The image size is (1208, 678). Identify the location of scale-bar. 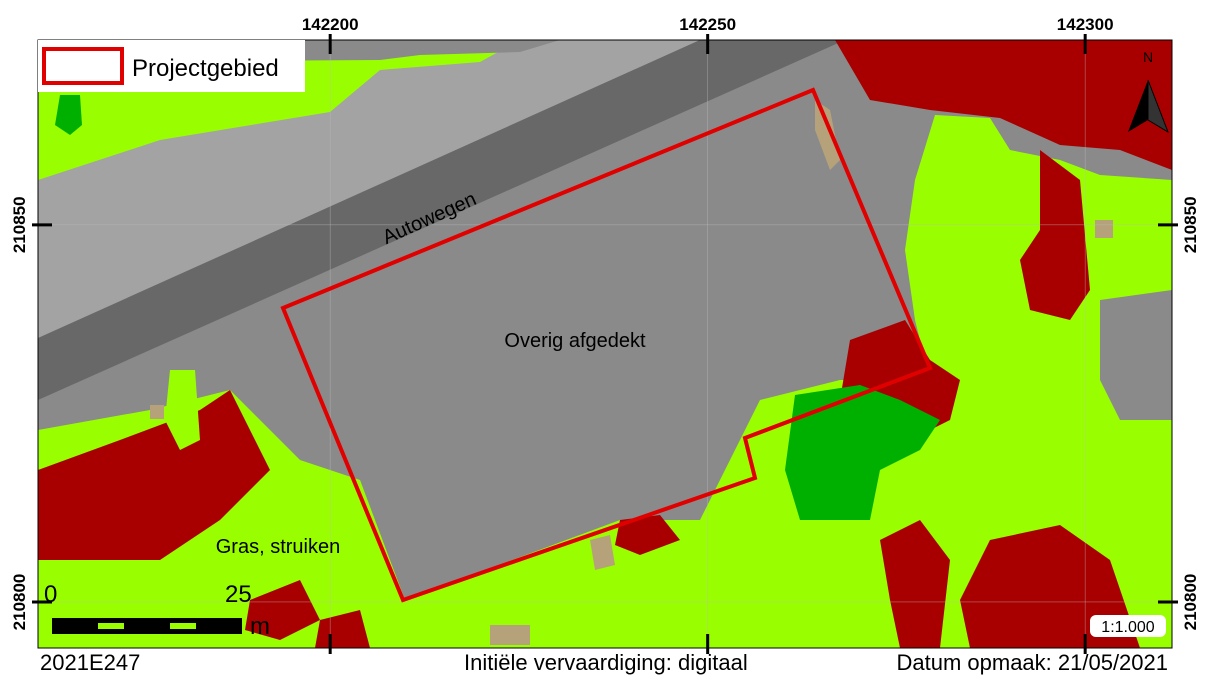
(147, 626).